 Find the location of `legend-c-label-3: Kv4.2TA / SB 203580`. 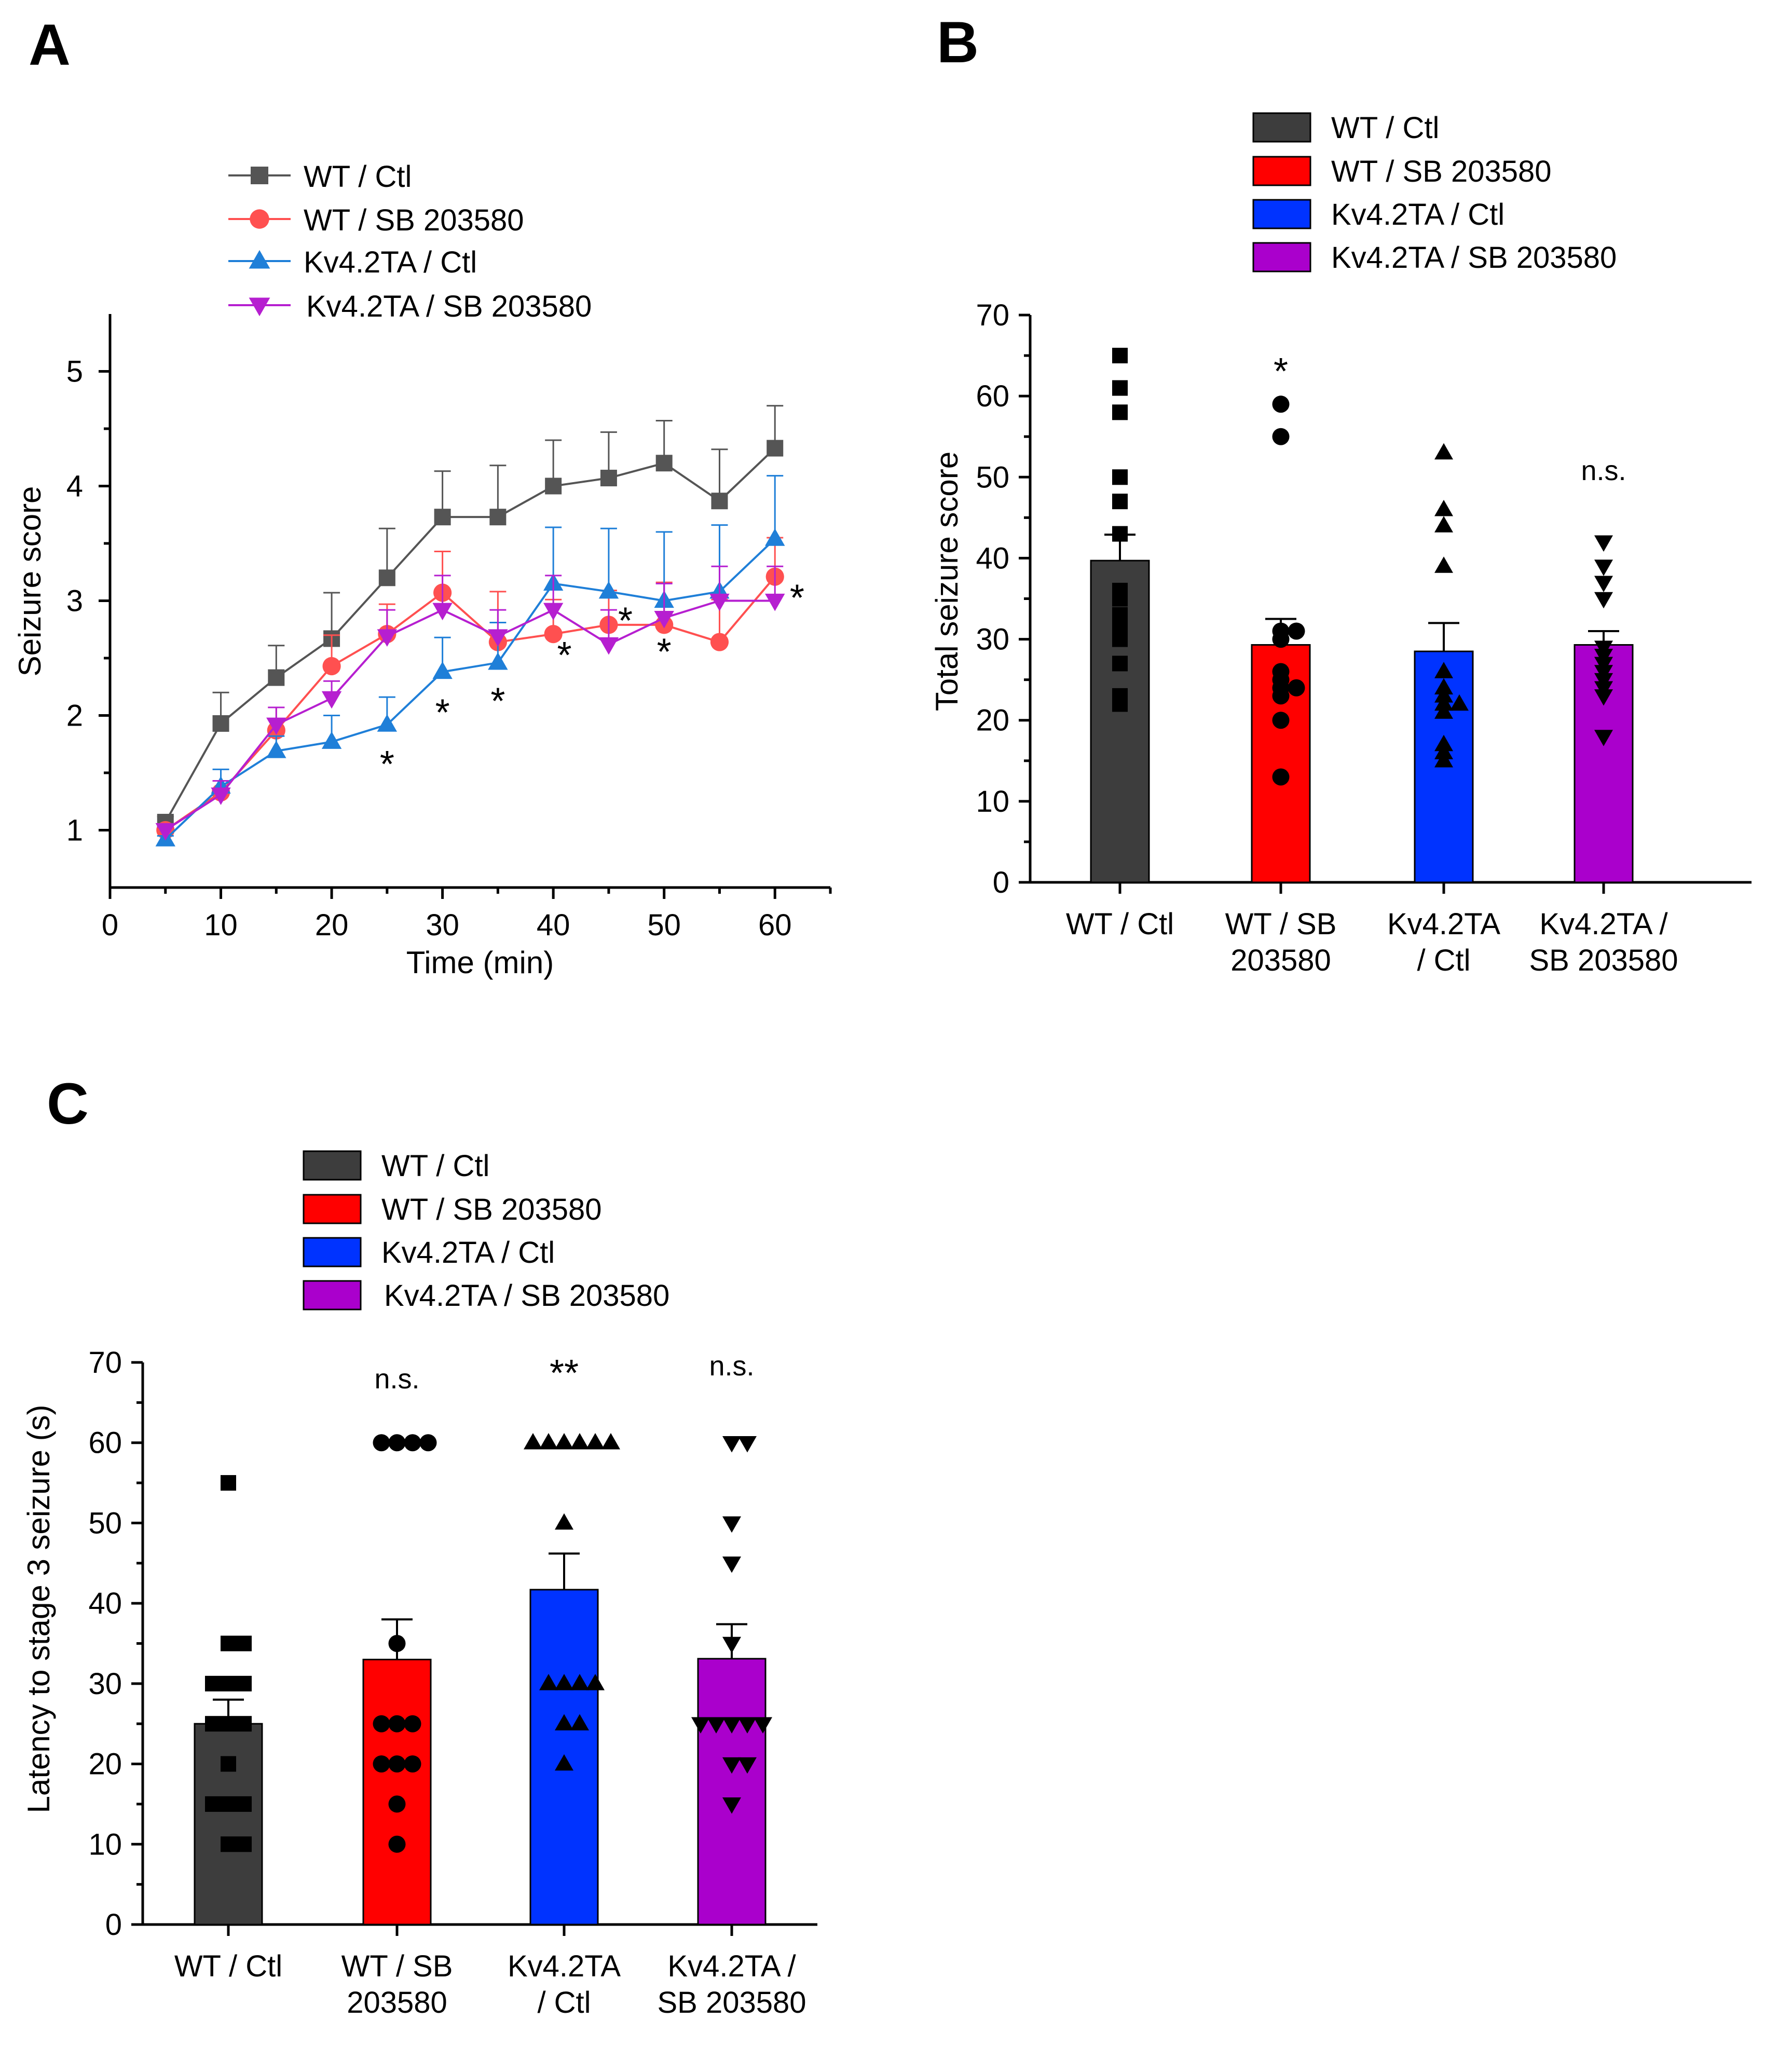

legend-c-label-3: Kv4.2TA / SB 203580 is located at coordinates (526, 1296).